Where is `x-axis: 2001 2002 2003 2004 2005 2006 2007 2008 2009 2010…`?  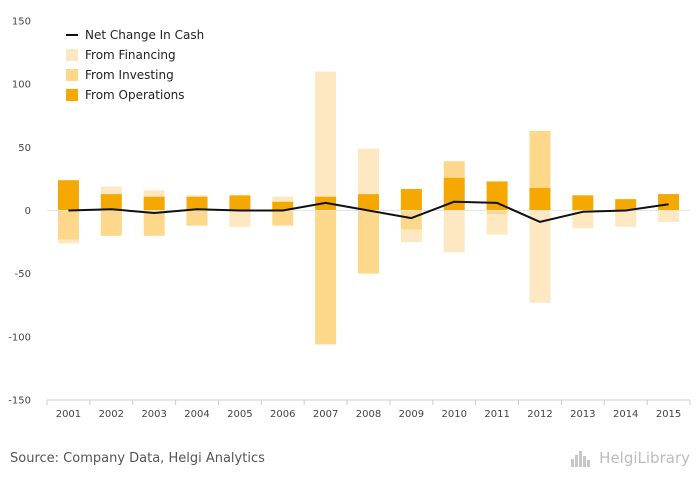 x-axis: 2001 2002 2003 2004 2005 2006 2007 2008 2009 2010… is located at coordinates (368, 409).